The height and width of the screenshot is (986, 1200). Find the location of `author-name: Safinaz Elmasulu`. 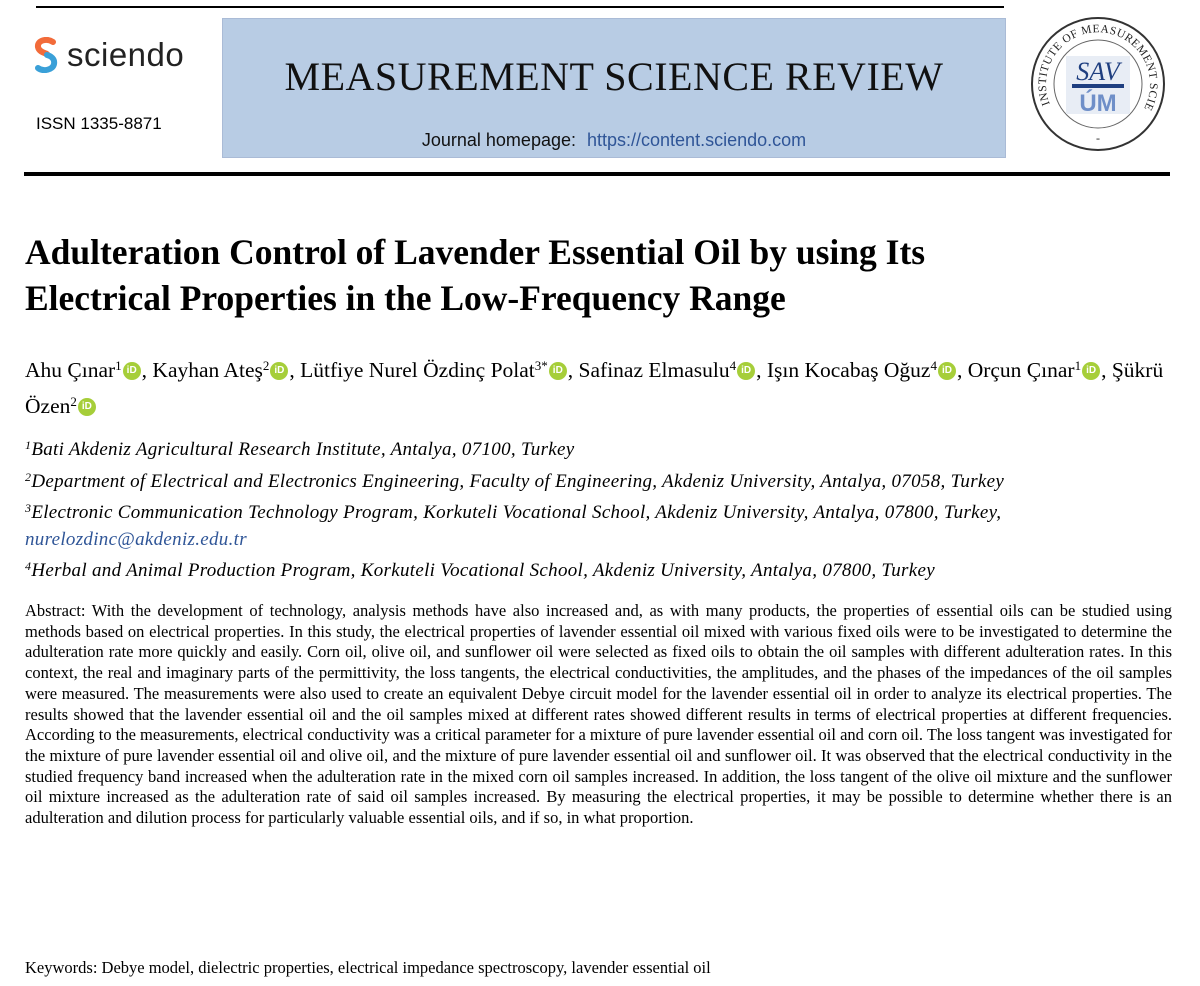

author-name: Safinaz Elmasulu is located at coordinates (654, 370).